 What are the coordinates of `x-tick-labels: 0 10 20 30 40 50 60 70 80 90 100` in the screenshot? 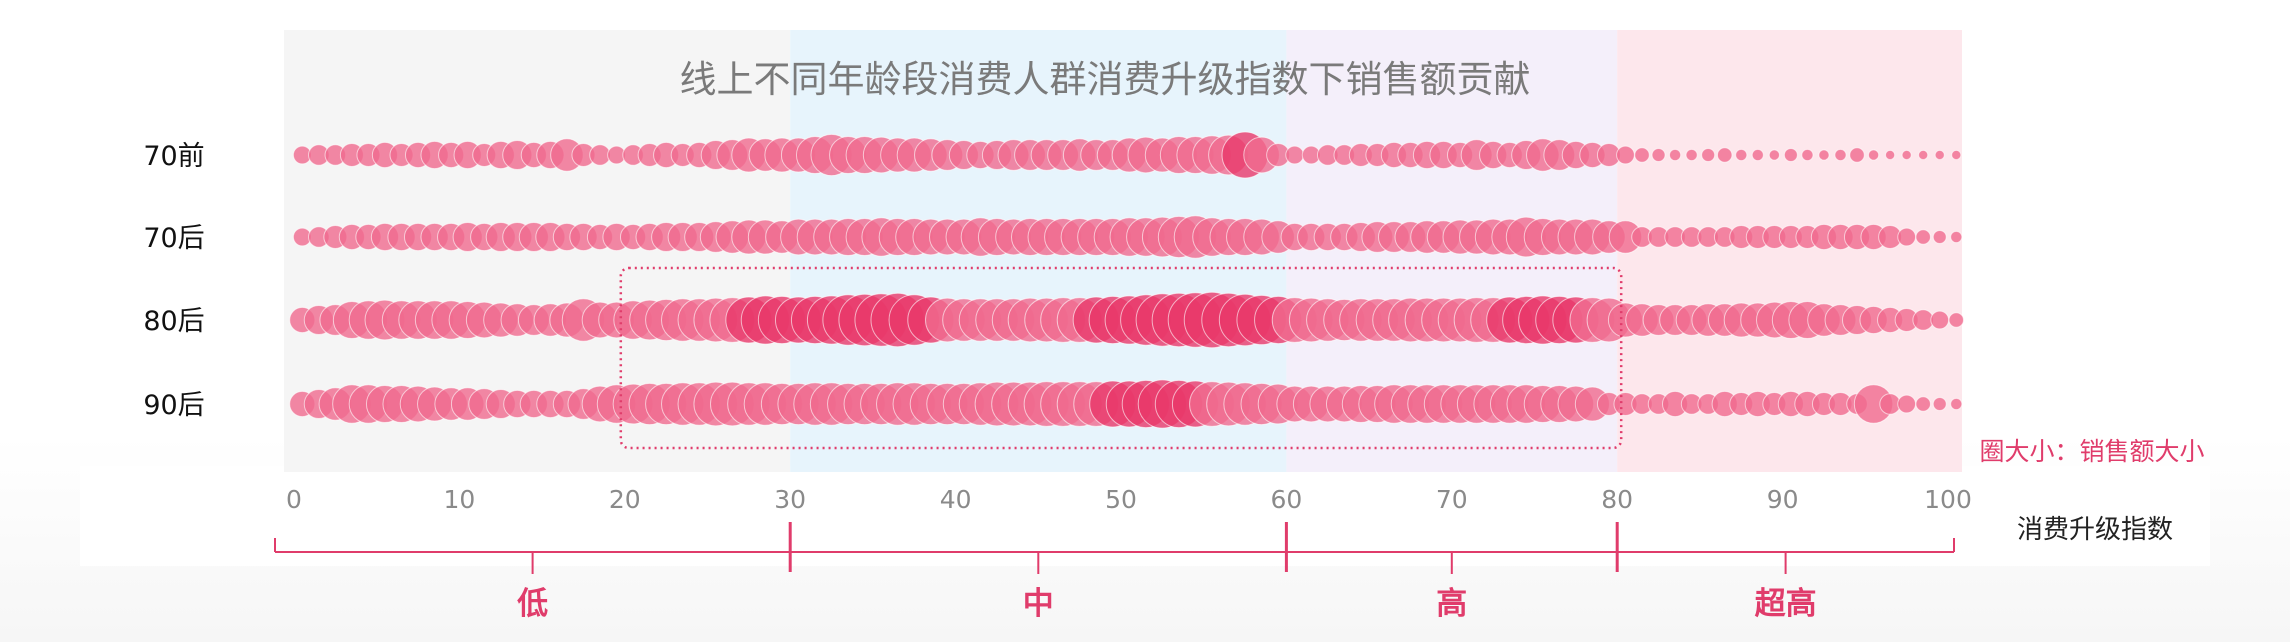 It's located at (1129, 499).